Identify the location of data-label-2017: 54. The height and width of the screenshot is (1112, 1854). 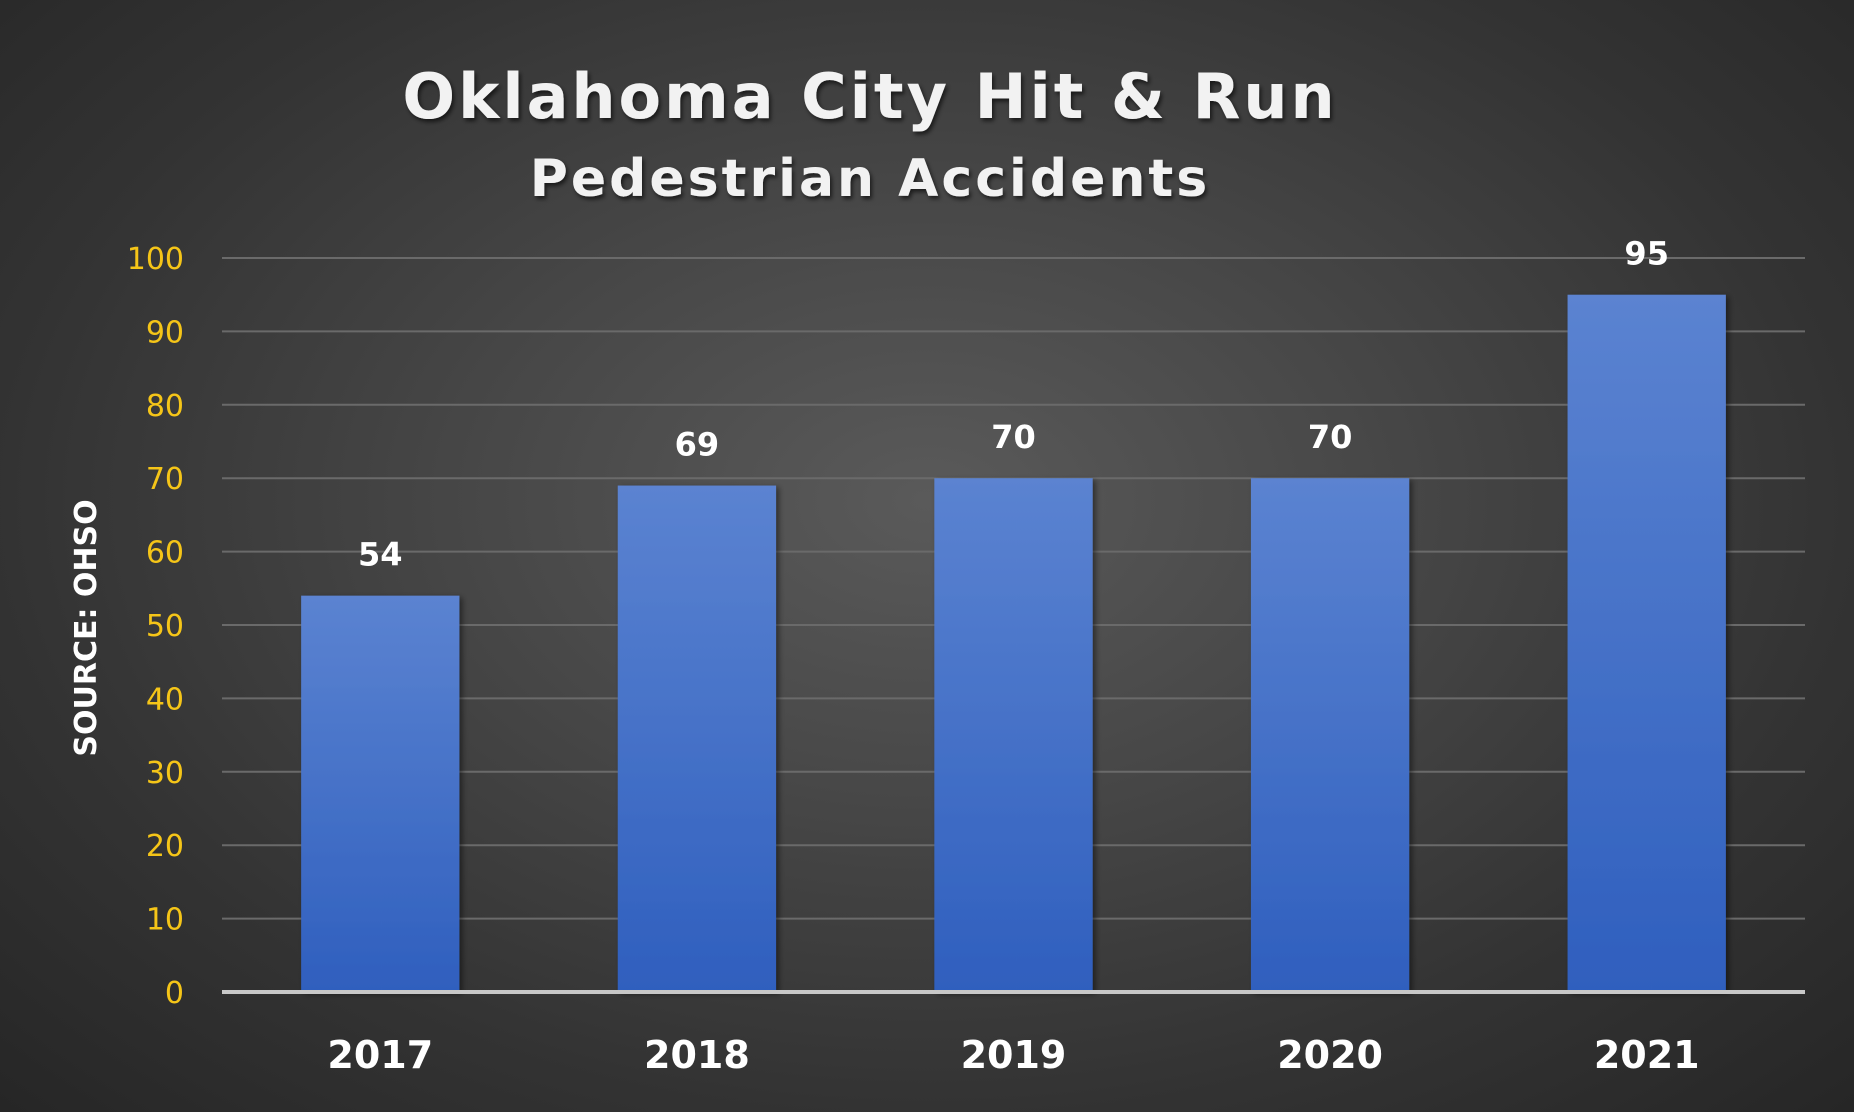
(380, 555).